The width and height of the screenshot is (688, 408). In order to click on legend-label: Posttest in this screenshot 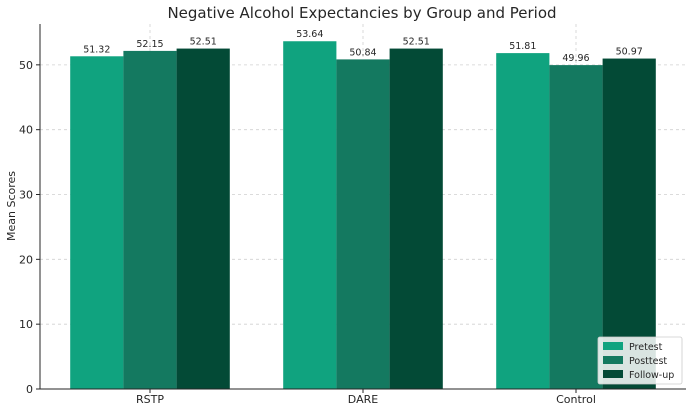, I will do `click(648, 361)`.